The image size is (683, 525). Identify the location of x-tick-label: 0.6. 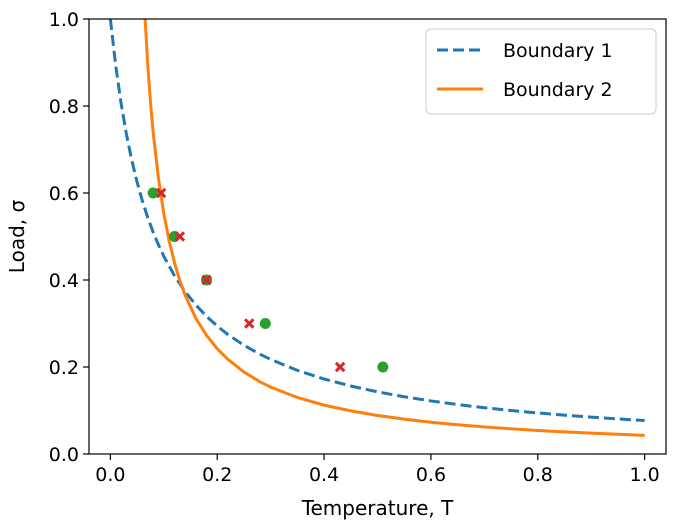
(431, 475).